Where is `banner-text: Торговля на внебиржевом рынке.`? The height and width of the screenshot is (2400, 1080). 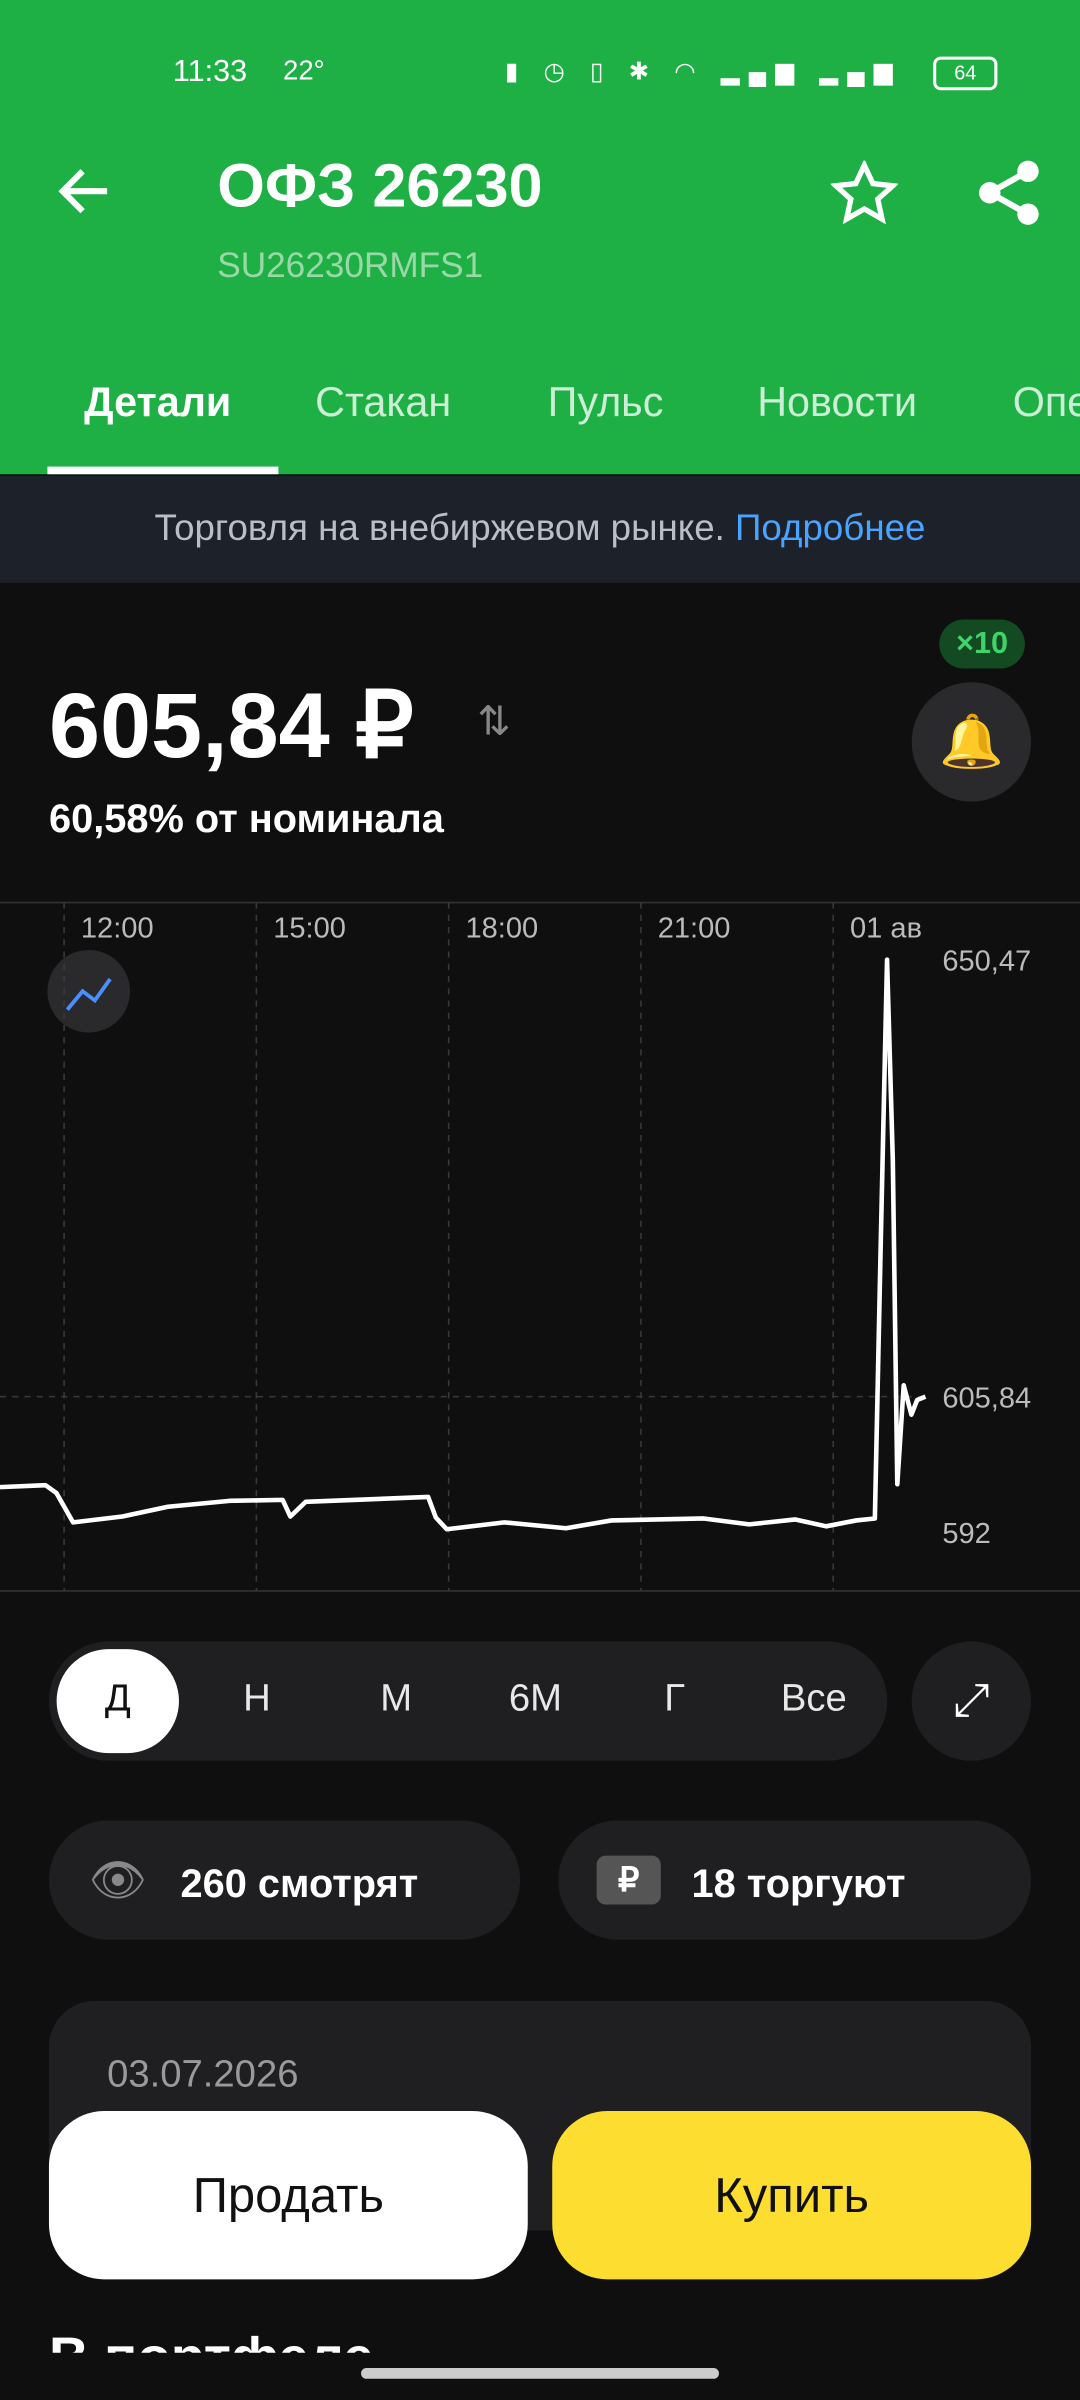
banner-text: Торговля на внебиржевом рынке. is located at coordinates (439, 528).